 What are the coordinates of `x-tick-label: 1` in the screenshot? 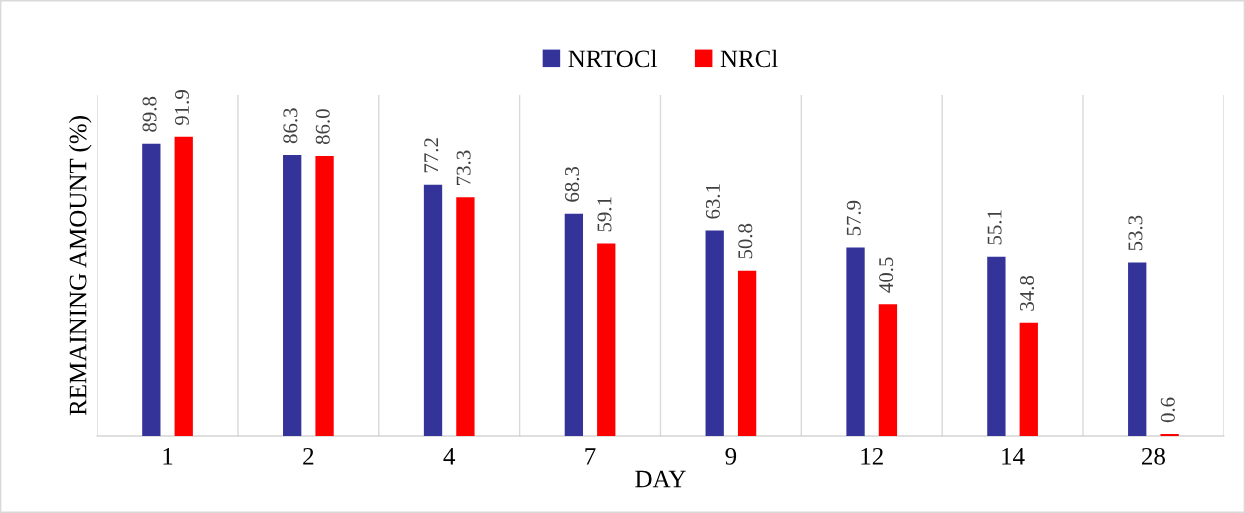 It's located at (168, 456).